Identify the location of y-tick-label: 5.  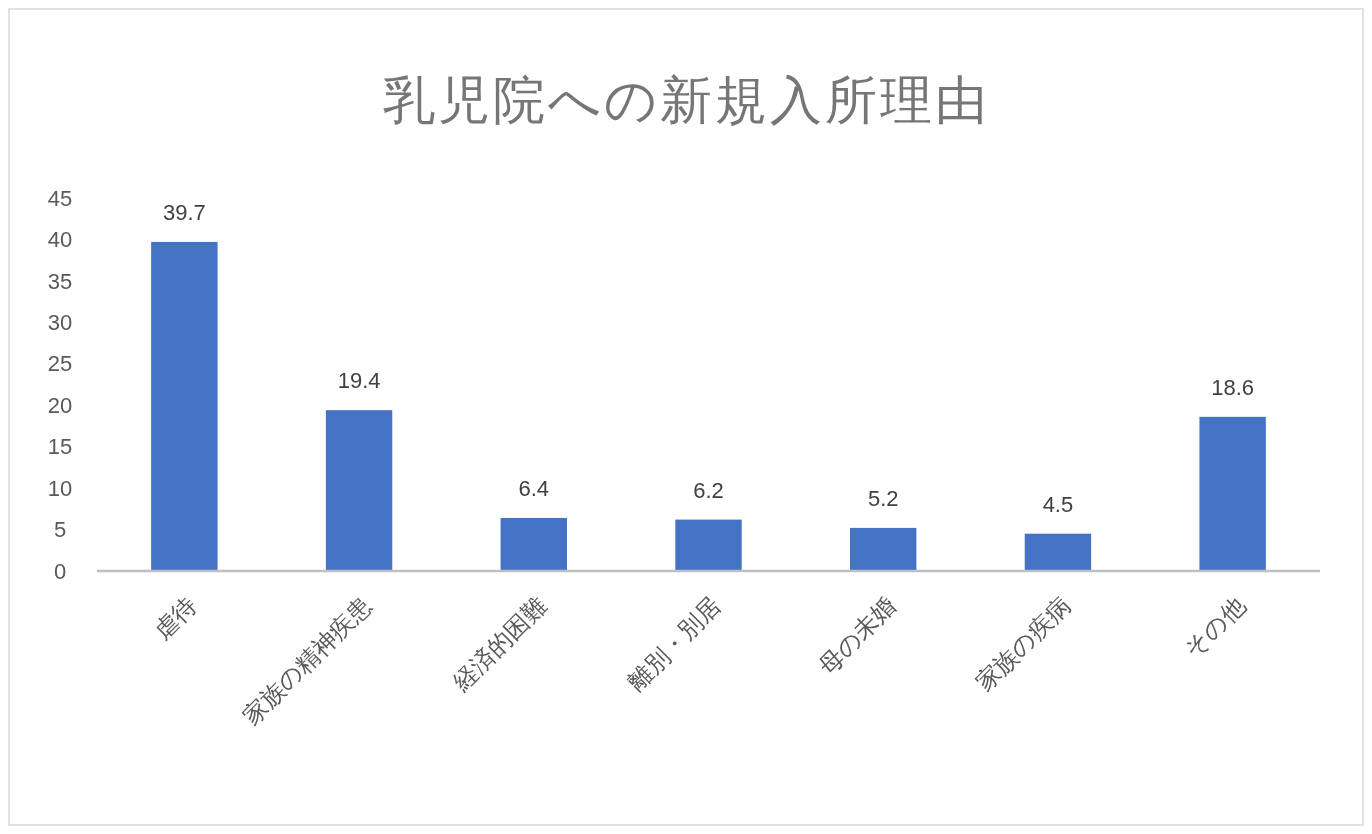
(60, 530).